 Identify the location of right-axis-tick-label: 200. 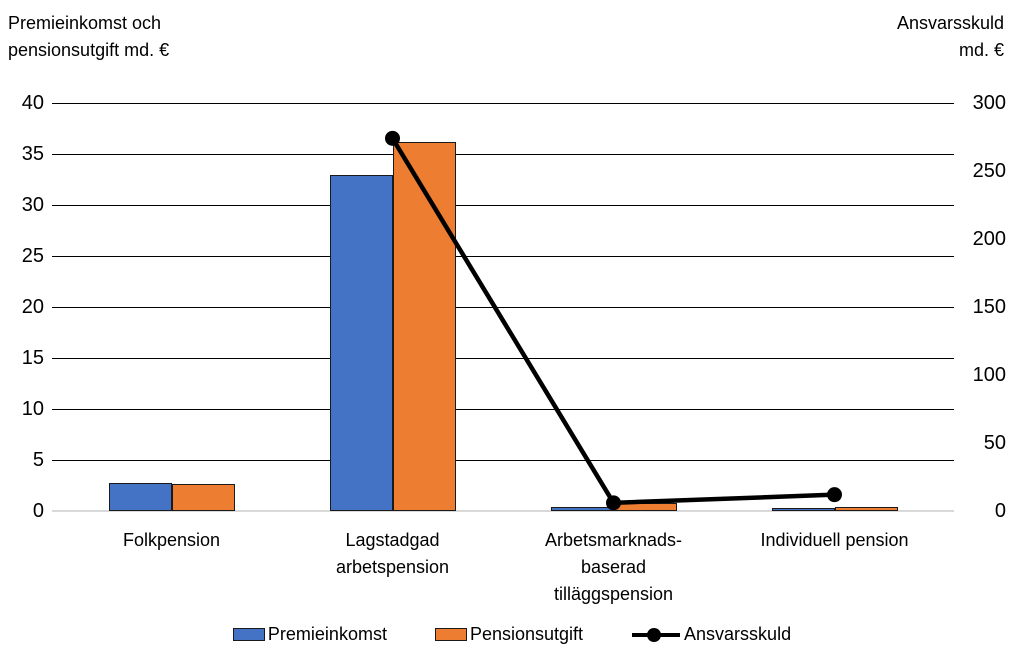
(989, 239).